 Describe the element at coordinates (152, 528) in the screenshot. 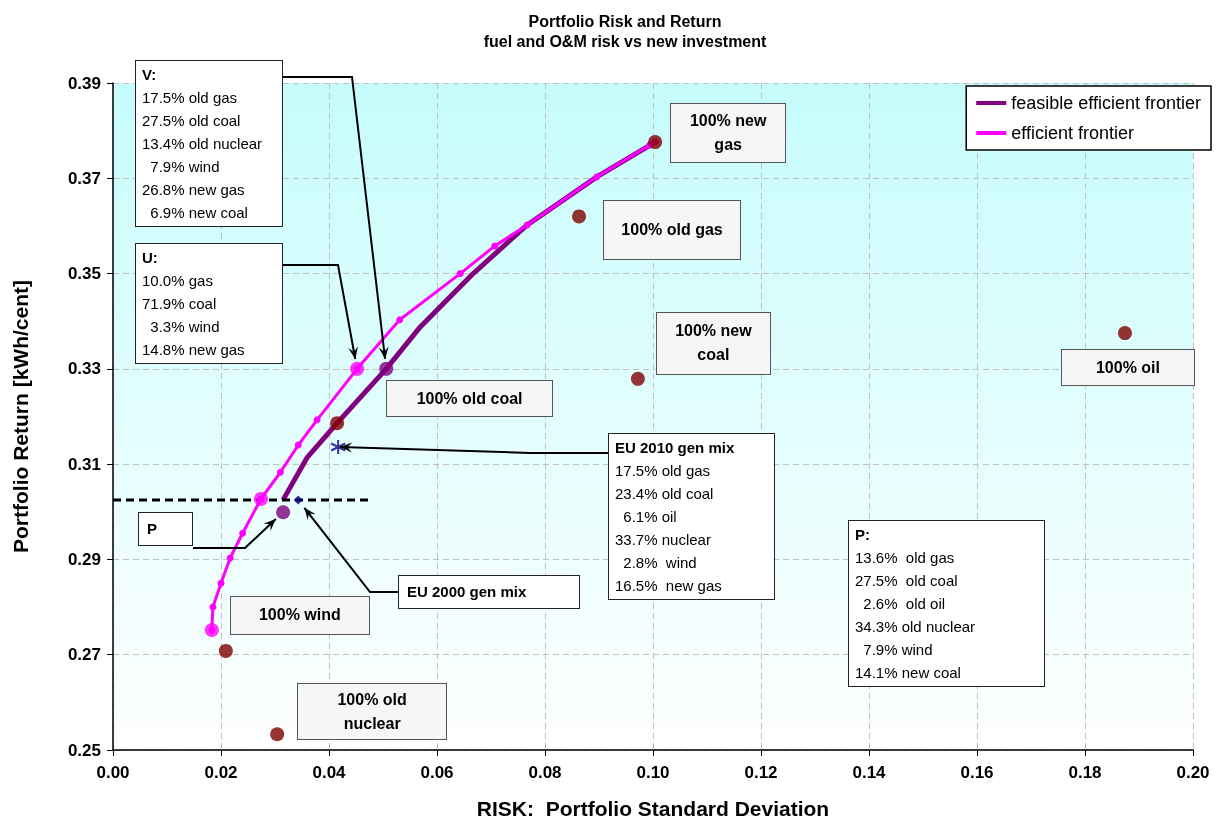

I see `annotation: P` at that location.